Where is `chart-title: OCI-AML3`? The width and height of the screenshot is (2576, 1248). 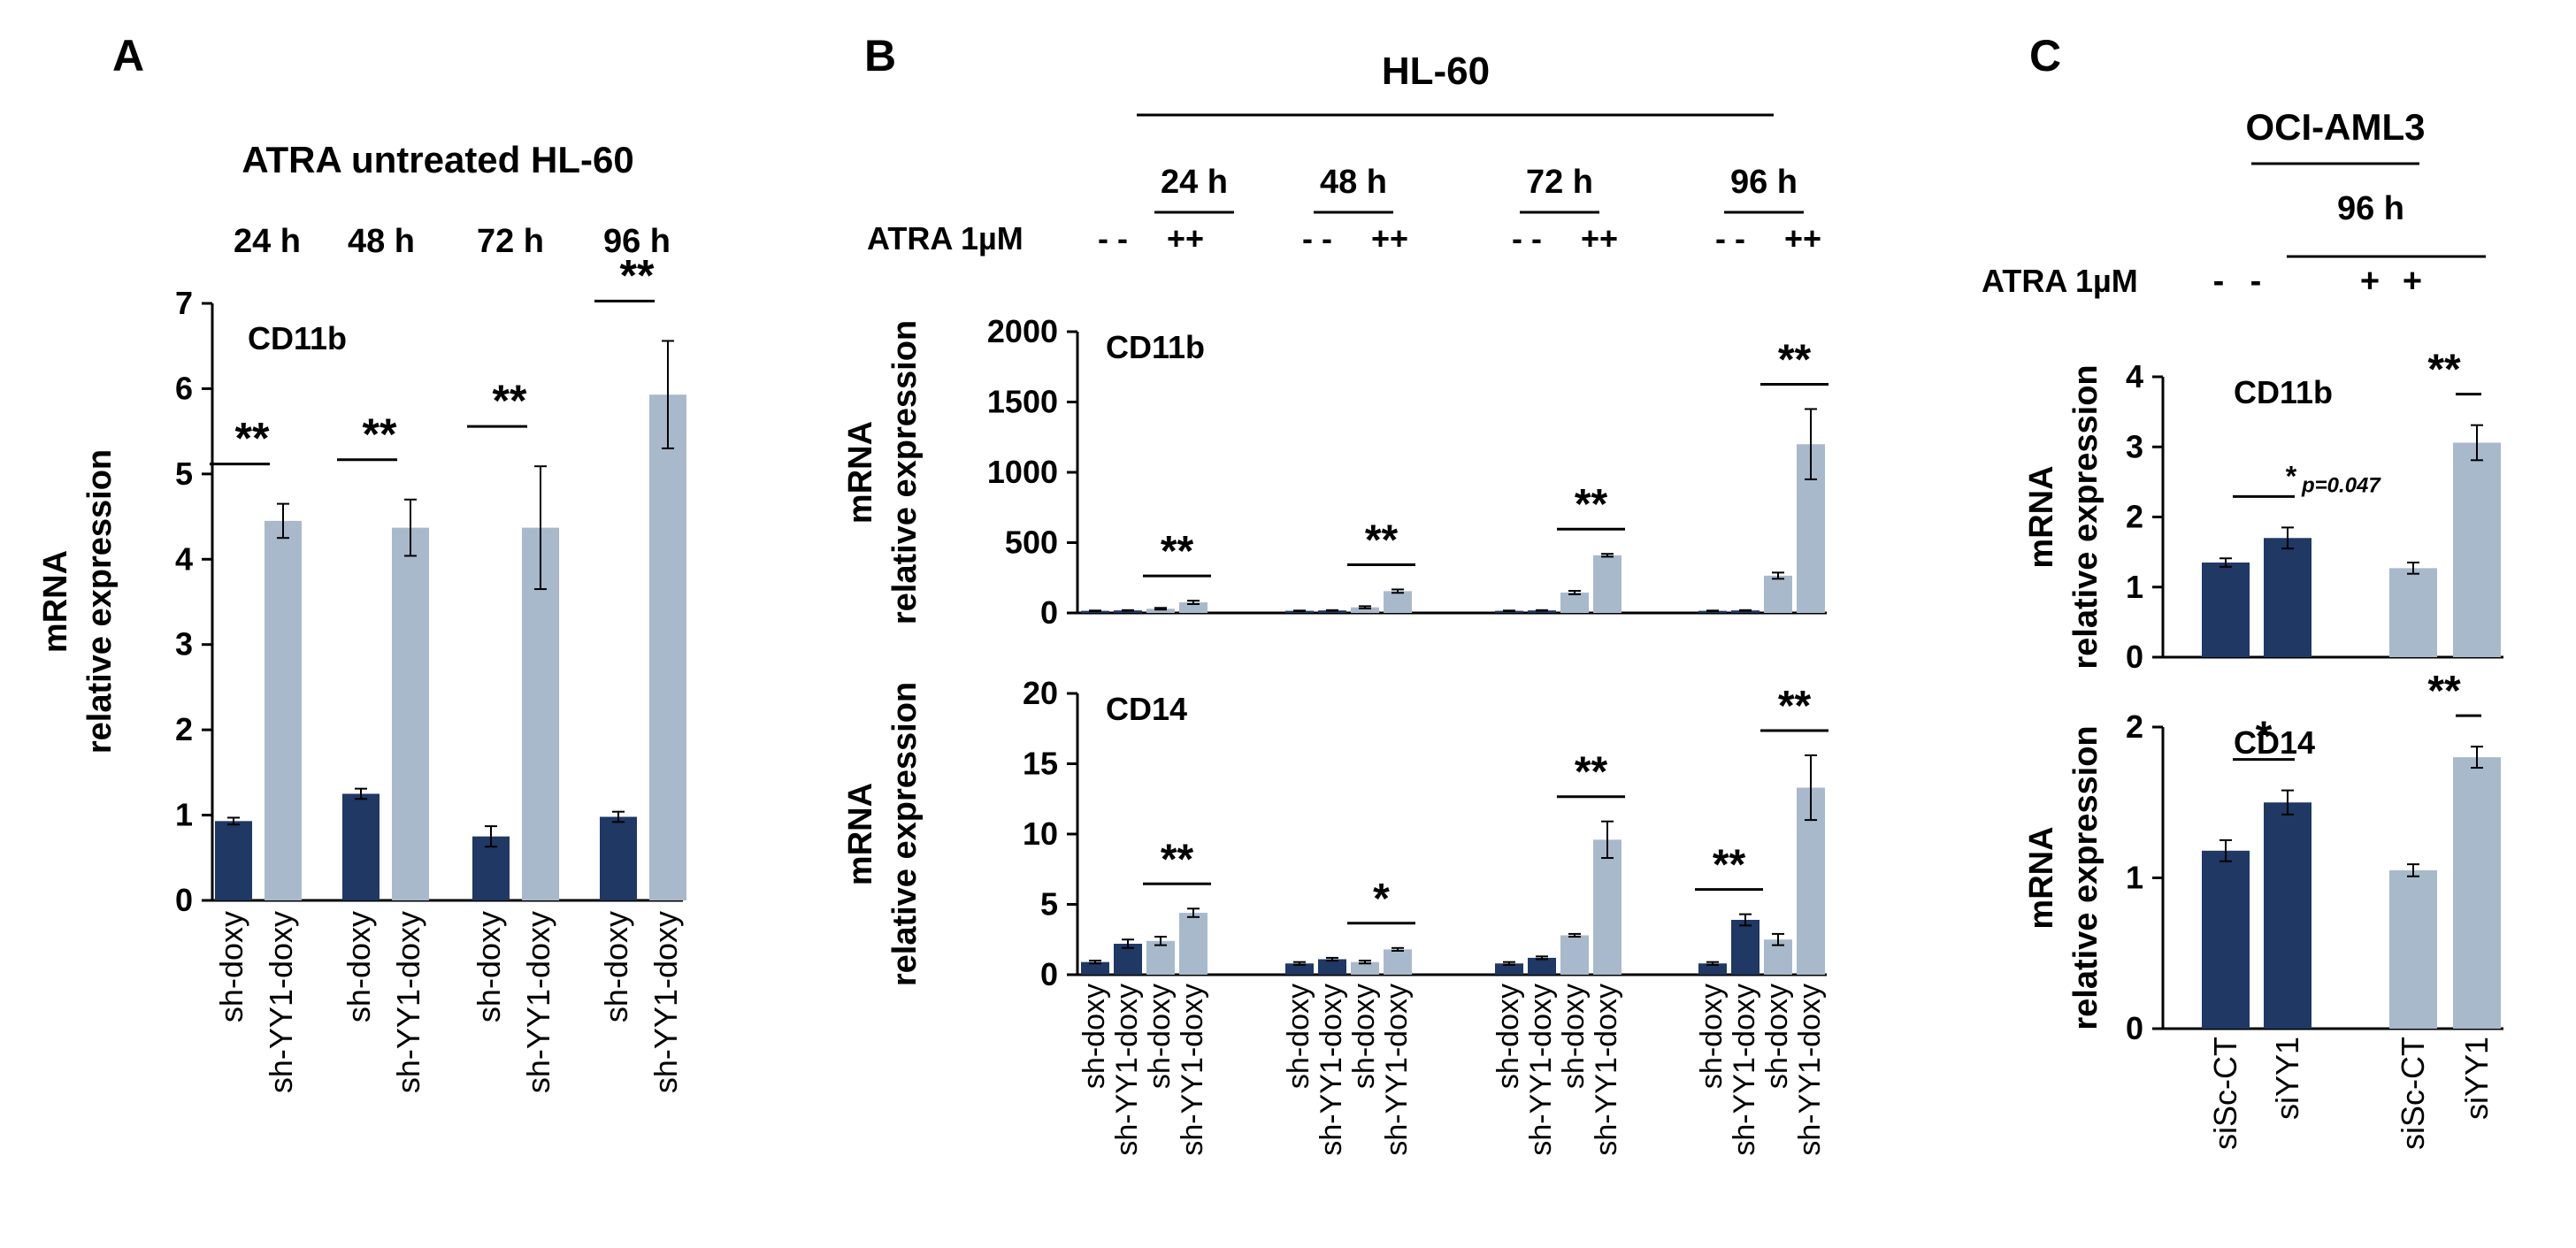 chart-title: OCI-AML3 is located at coordinates (2336, 127).